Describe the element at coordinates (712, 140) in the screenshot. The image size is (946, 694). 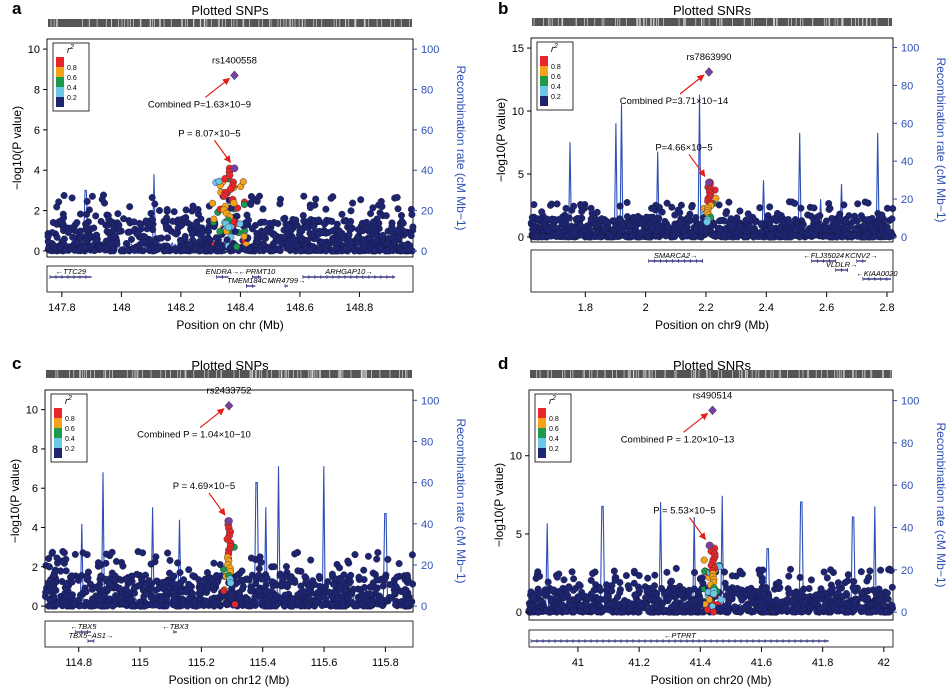
I see `plot-frame` at that location.